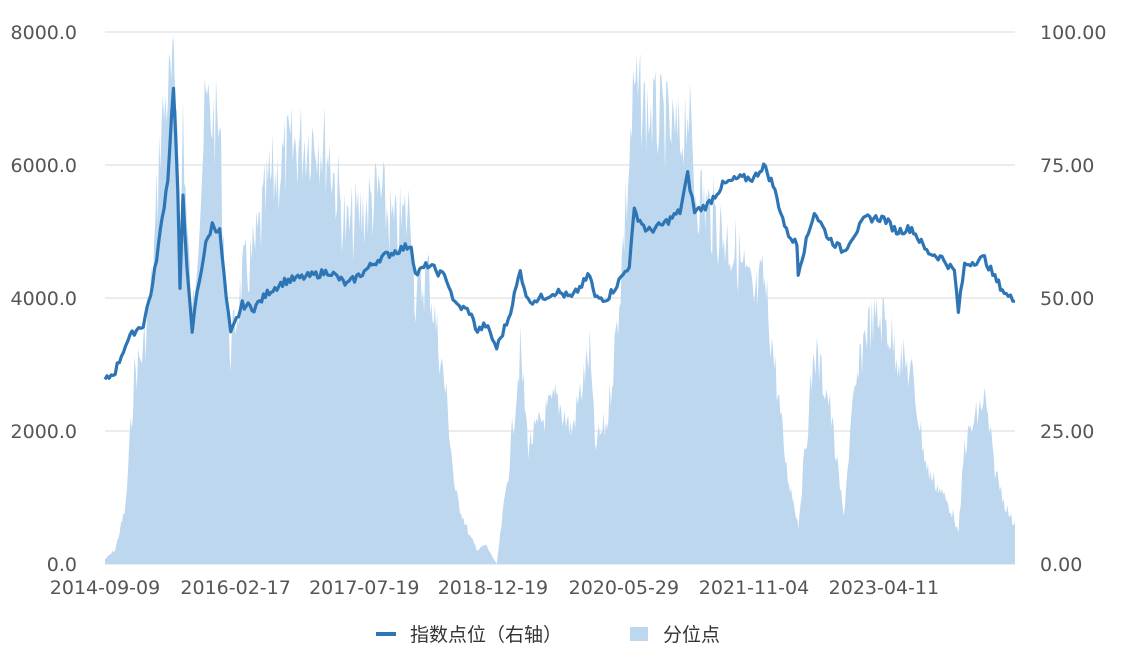  I want to click on legend-line-swatch, so click(386, 634).